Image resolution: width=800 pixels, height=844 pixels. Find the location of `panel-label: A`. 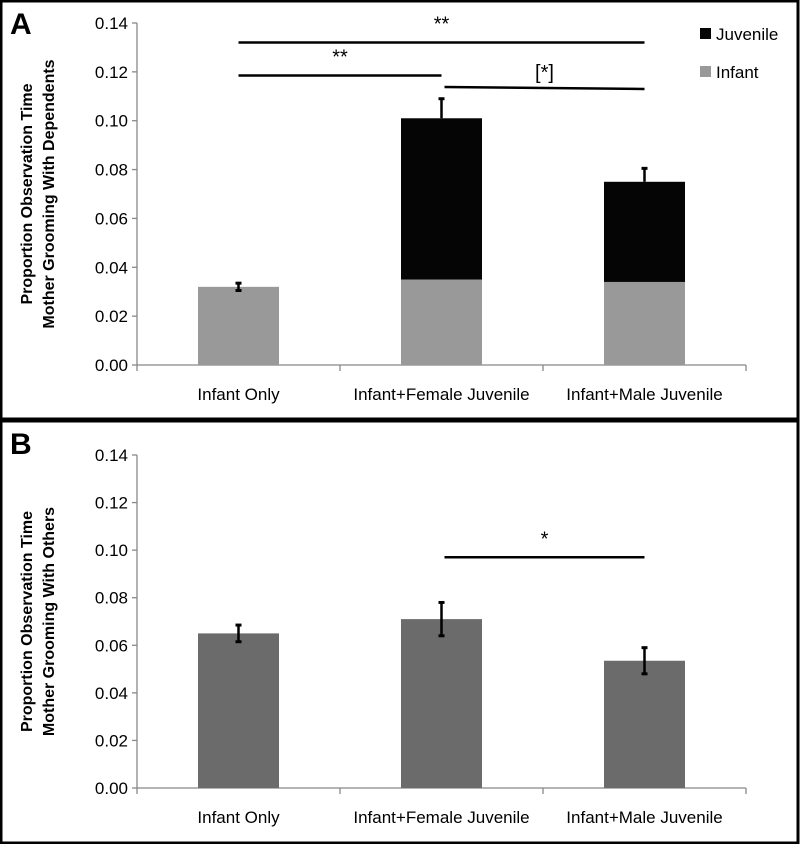

panel-label: A is located at coordinates (21, 24).